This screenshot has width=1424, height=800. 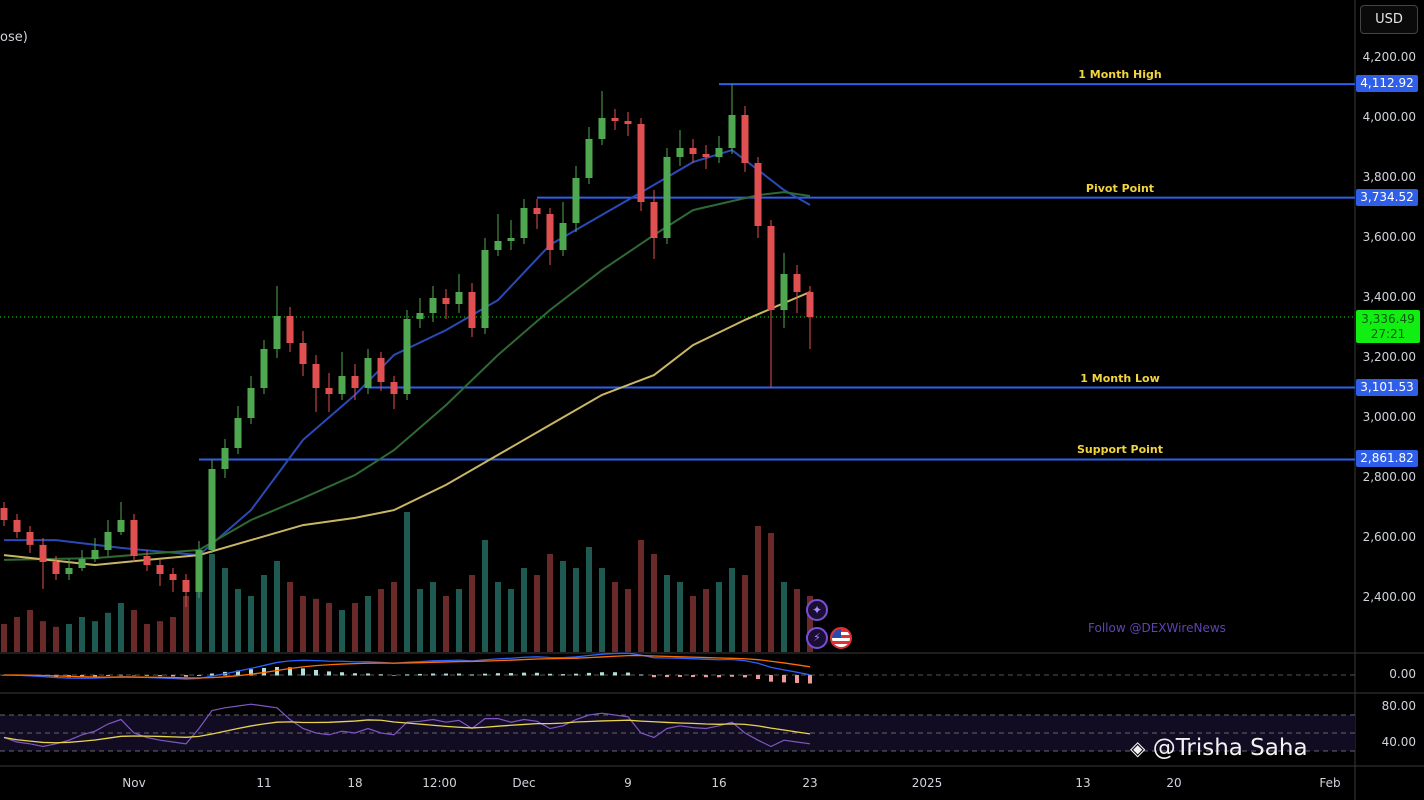 What do you see at coordinates (841, 638) in the screenshot?
I see `us-flag-icon` at bounding box center [841, 638].